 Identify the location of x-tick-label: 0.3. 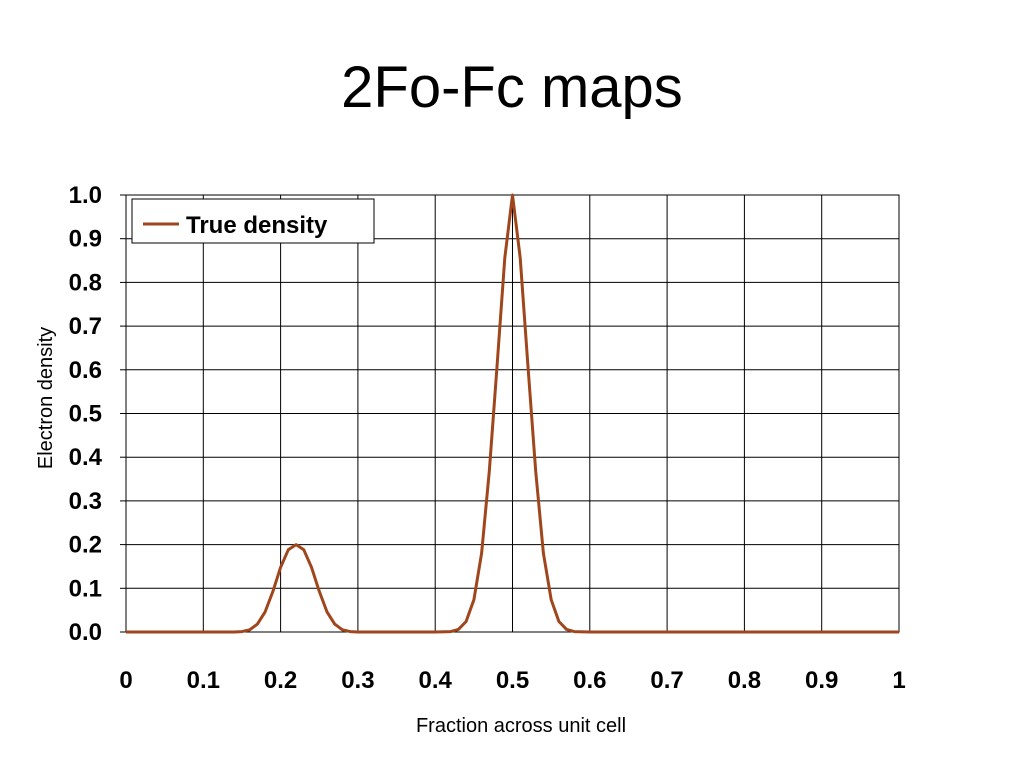
(357, 680).